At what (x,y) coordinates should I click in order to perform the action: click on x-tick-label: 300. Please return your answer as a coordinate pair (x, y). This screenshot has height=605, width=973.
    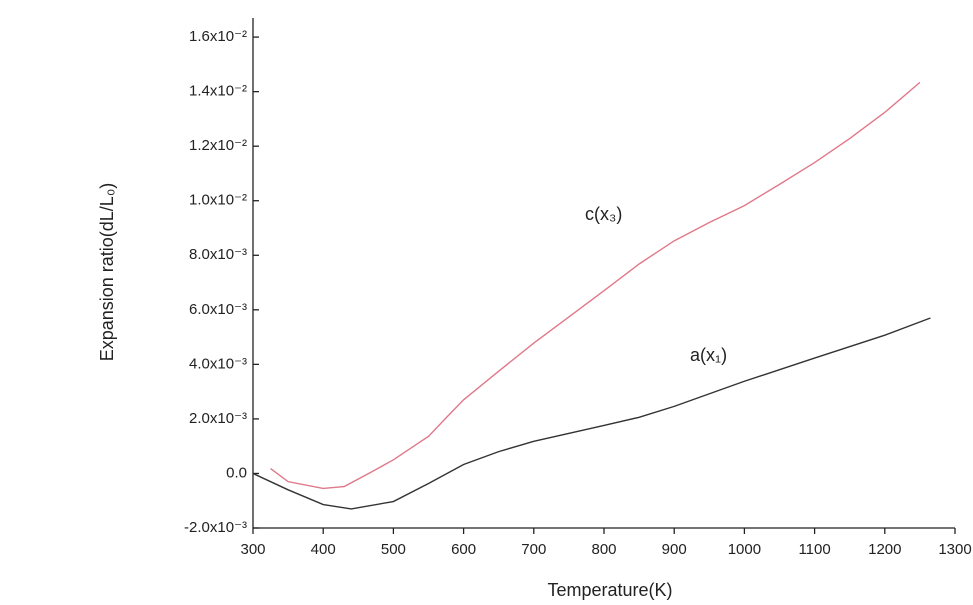
    Looking at the image, I should click on (252, 549).